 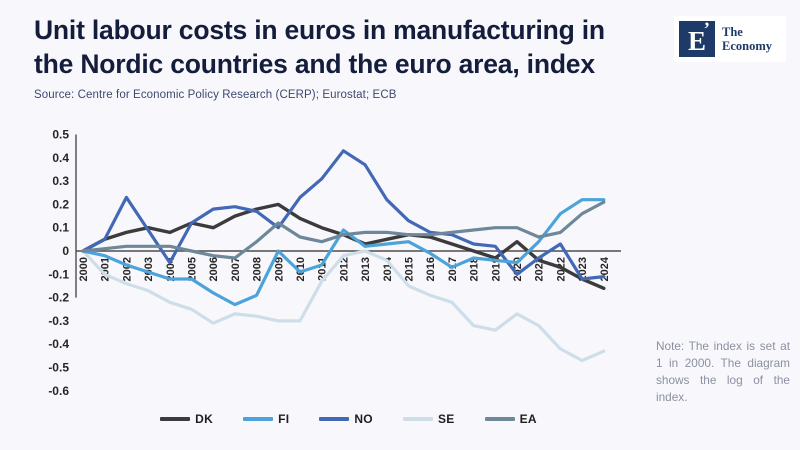 I want to click on x-tick-label: 2013, so click(x=366, y=269).